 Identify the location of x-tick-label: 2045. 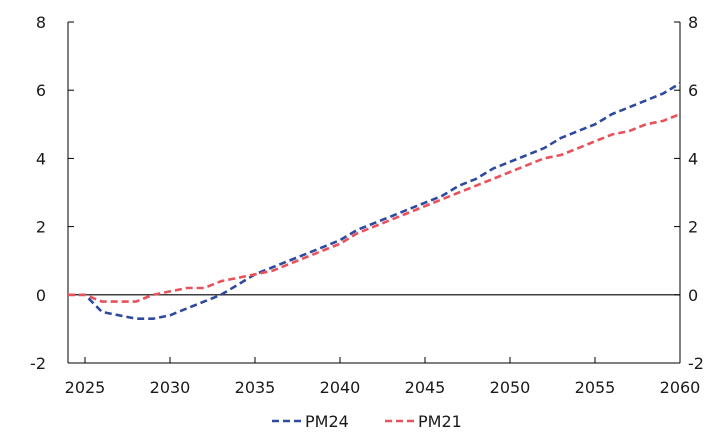
(425, 387).